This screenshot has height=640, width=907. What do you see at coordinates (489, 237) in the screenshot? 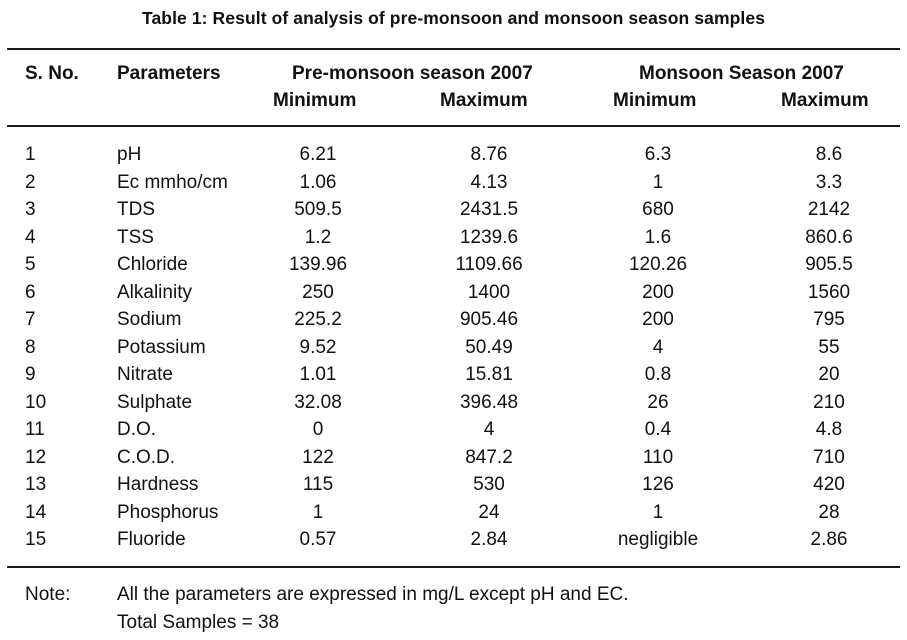
I see `cell-pre-maximum: 1239.6` at bounding box center [489, 237].